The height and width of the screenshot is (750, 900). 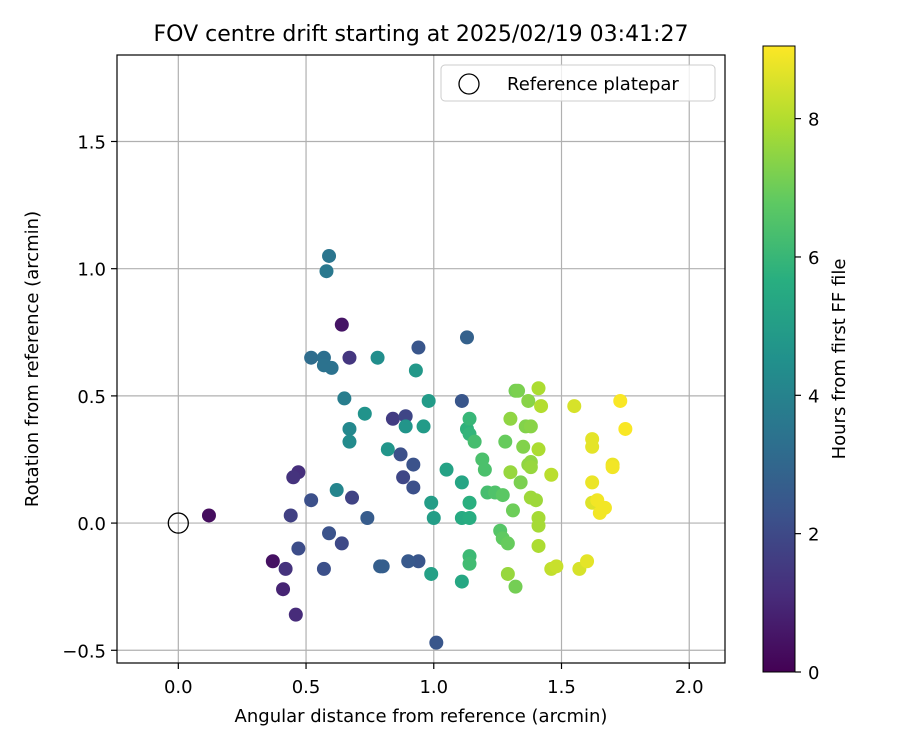 I want to click on colorbar-tick-label: 4, so click(x=813, y=396).